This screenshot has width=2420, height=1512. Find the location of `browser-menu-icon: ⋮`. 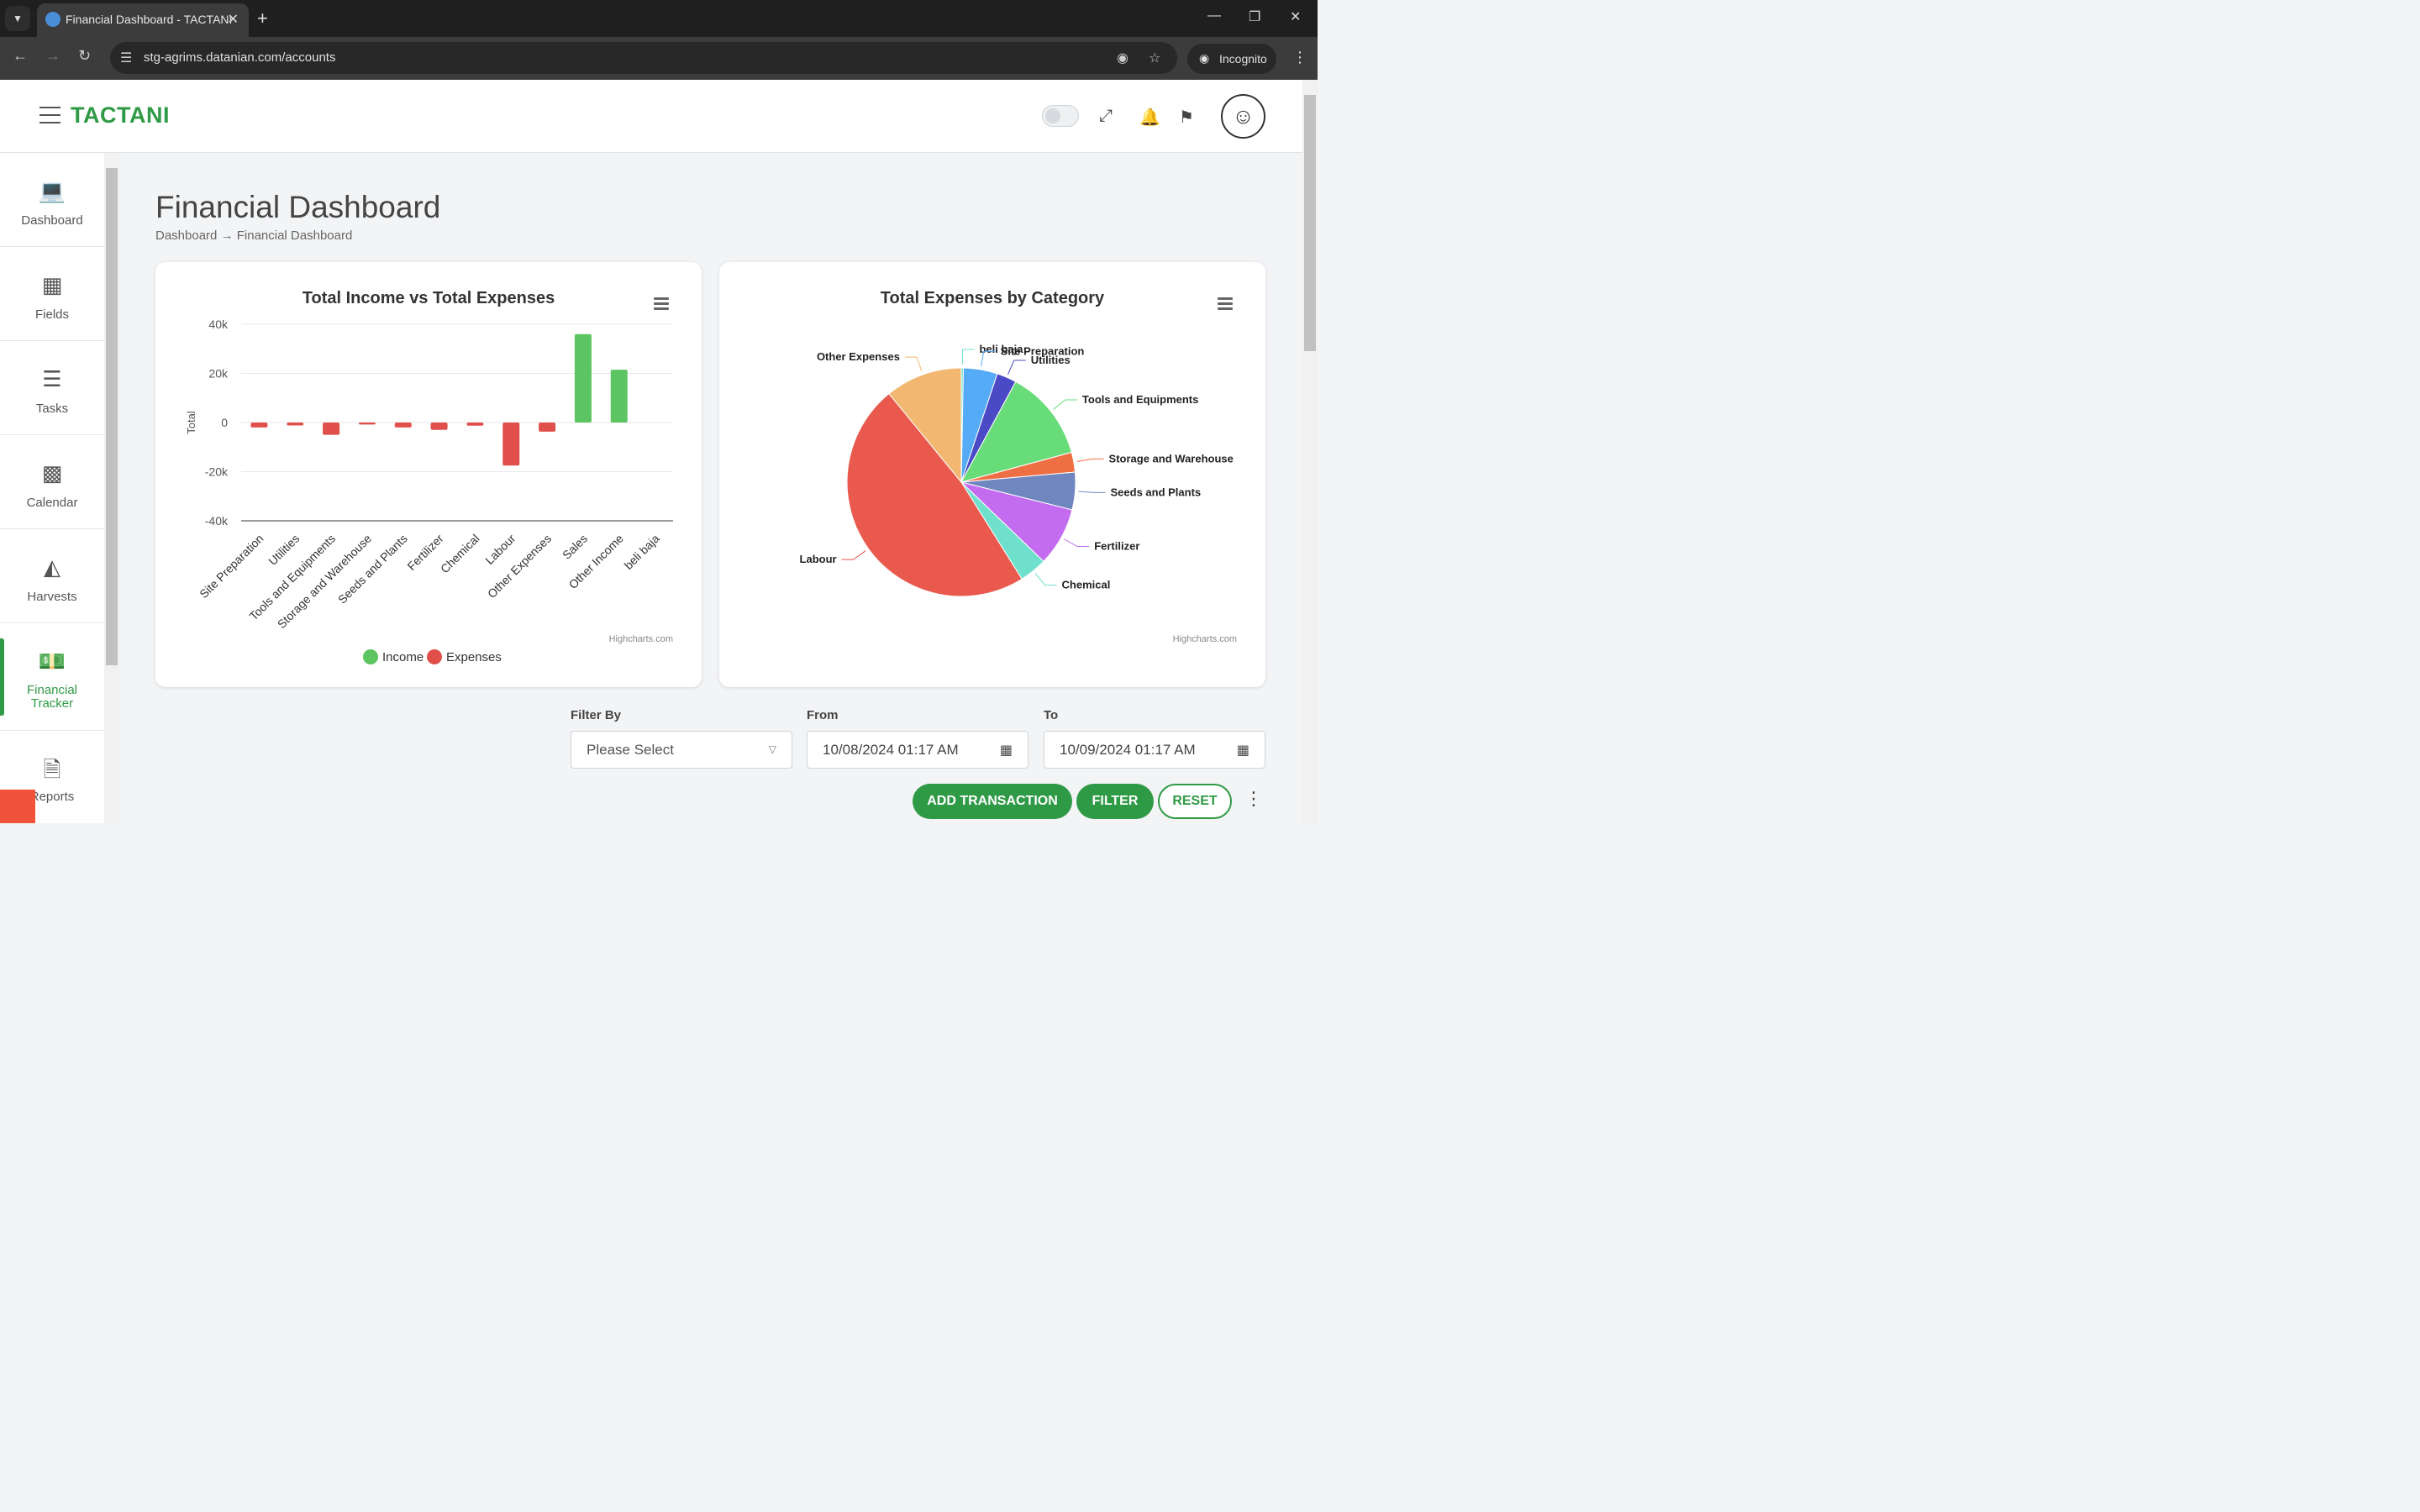

browser-menu-icon: ⋮ is located at coordinates (1299, 57).